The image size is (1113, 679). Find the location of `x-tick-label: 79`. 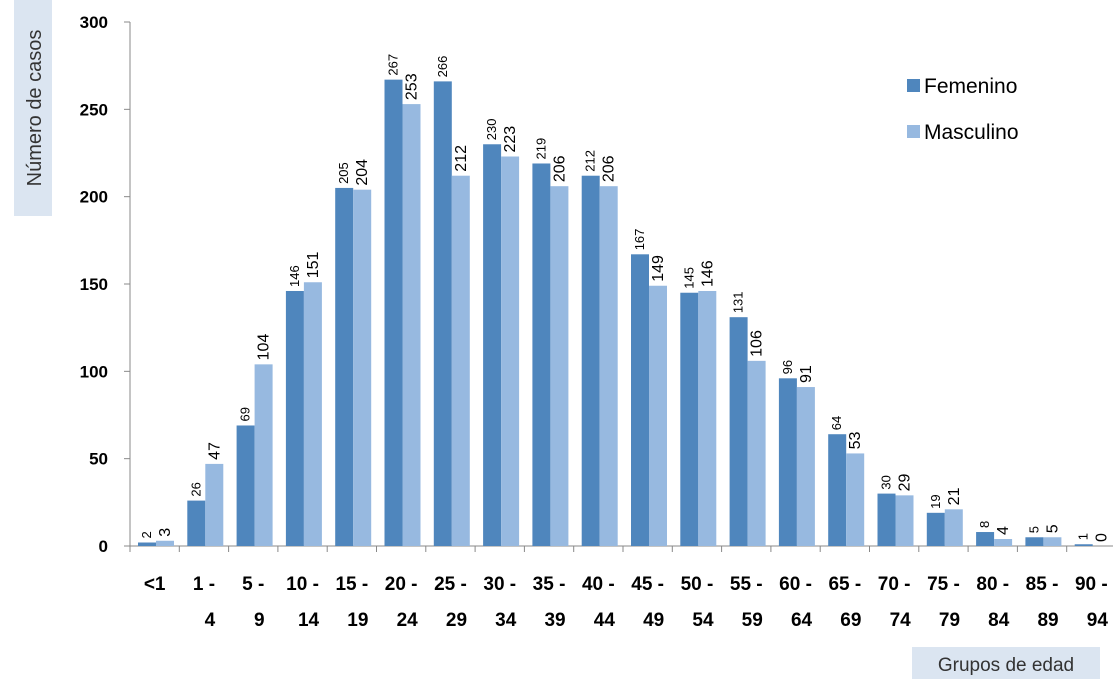

x-tick-label: 79 is located at coordinates (949, 620).